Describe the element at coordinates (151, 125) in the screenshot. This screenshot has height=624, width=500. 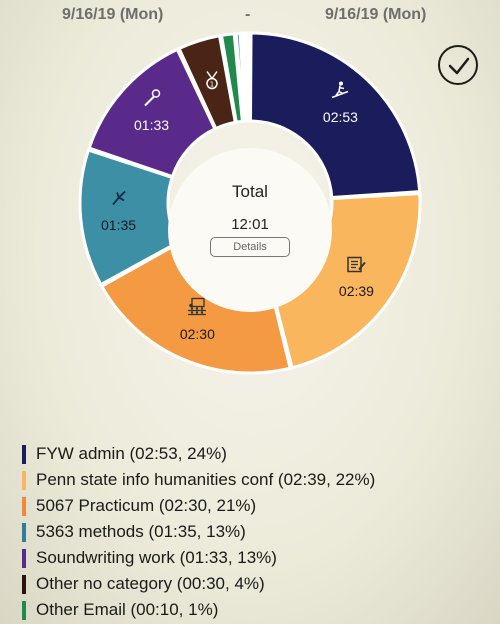
I see `slice-time-label: 01:33` at that location.